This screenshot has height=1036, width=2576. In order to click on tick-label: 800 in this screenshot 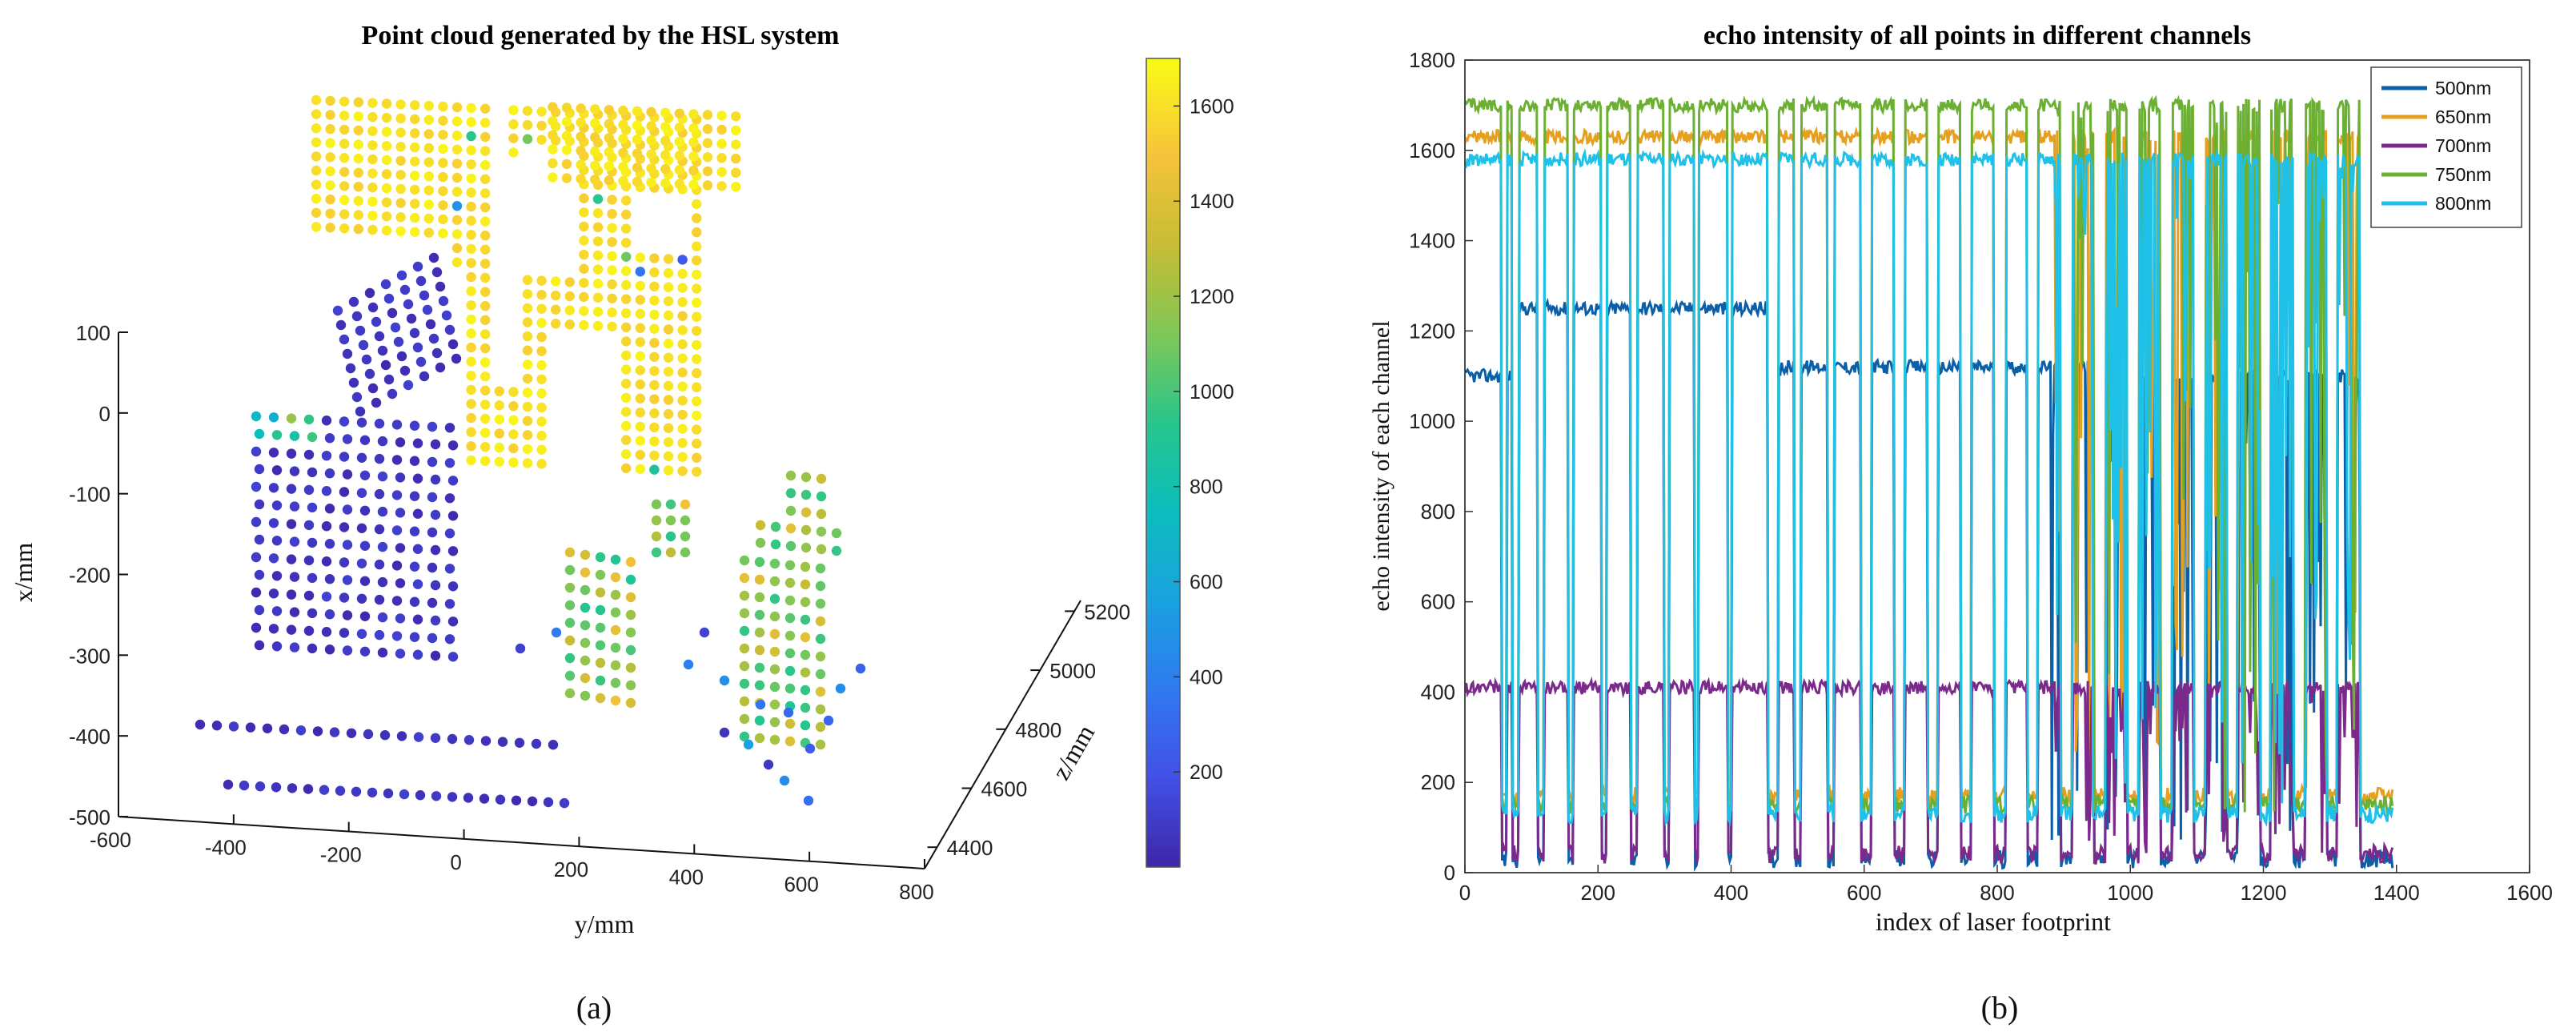, I will do `click(916, 892)`.